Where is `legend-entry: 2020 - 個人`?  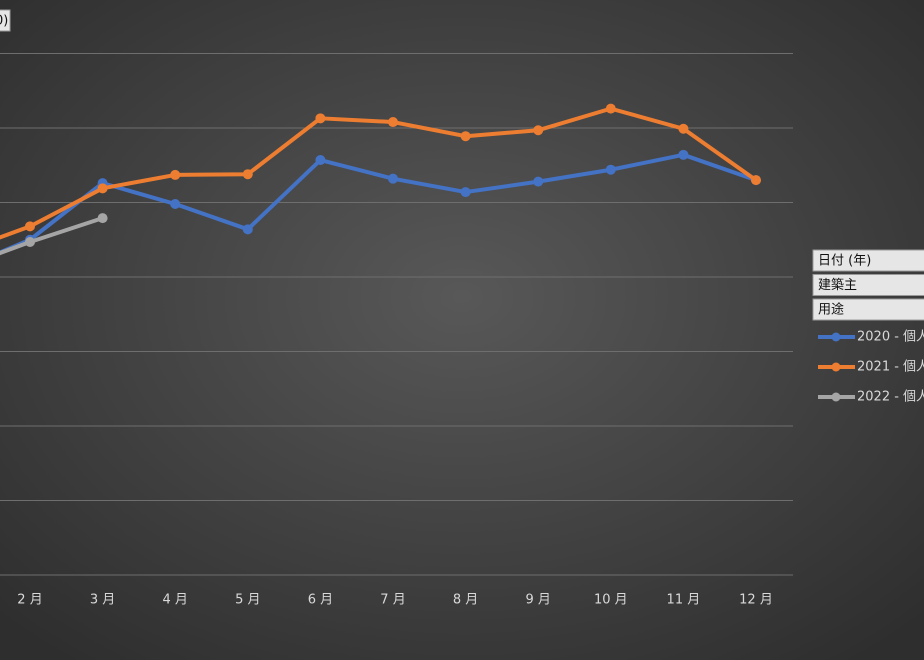 legend-entry: 2020 - 個人 is located at coordinates (871, 337).